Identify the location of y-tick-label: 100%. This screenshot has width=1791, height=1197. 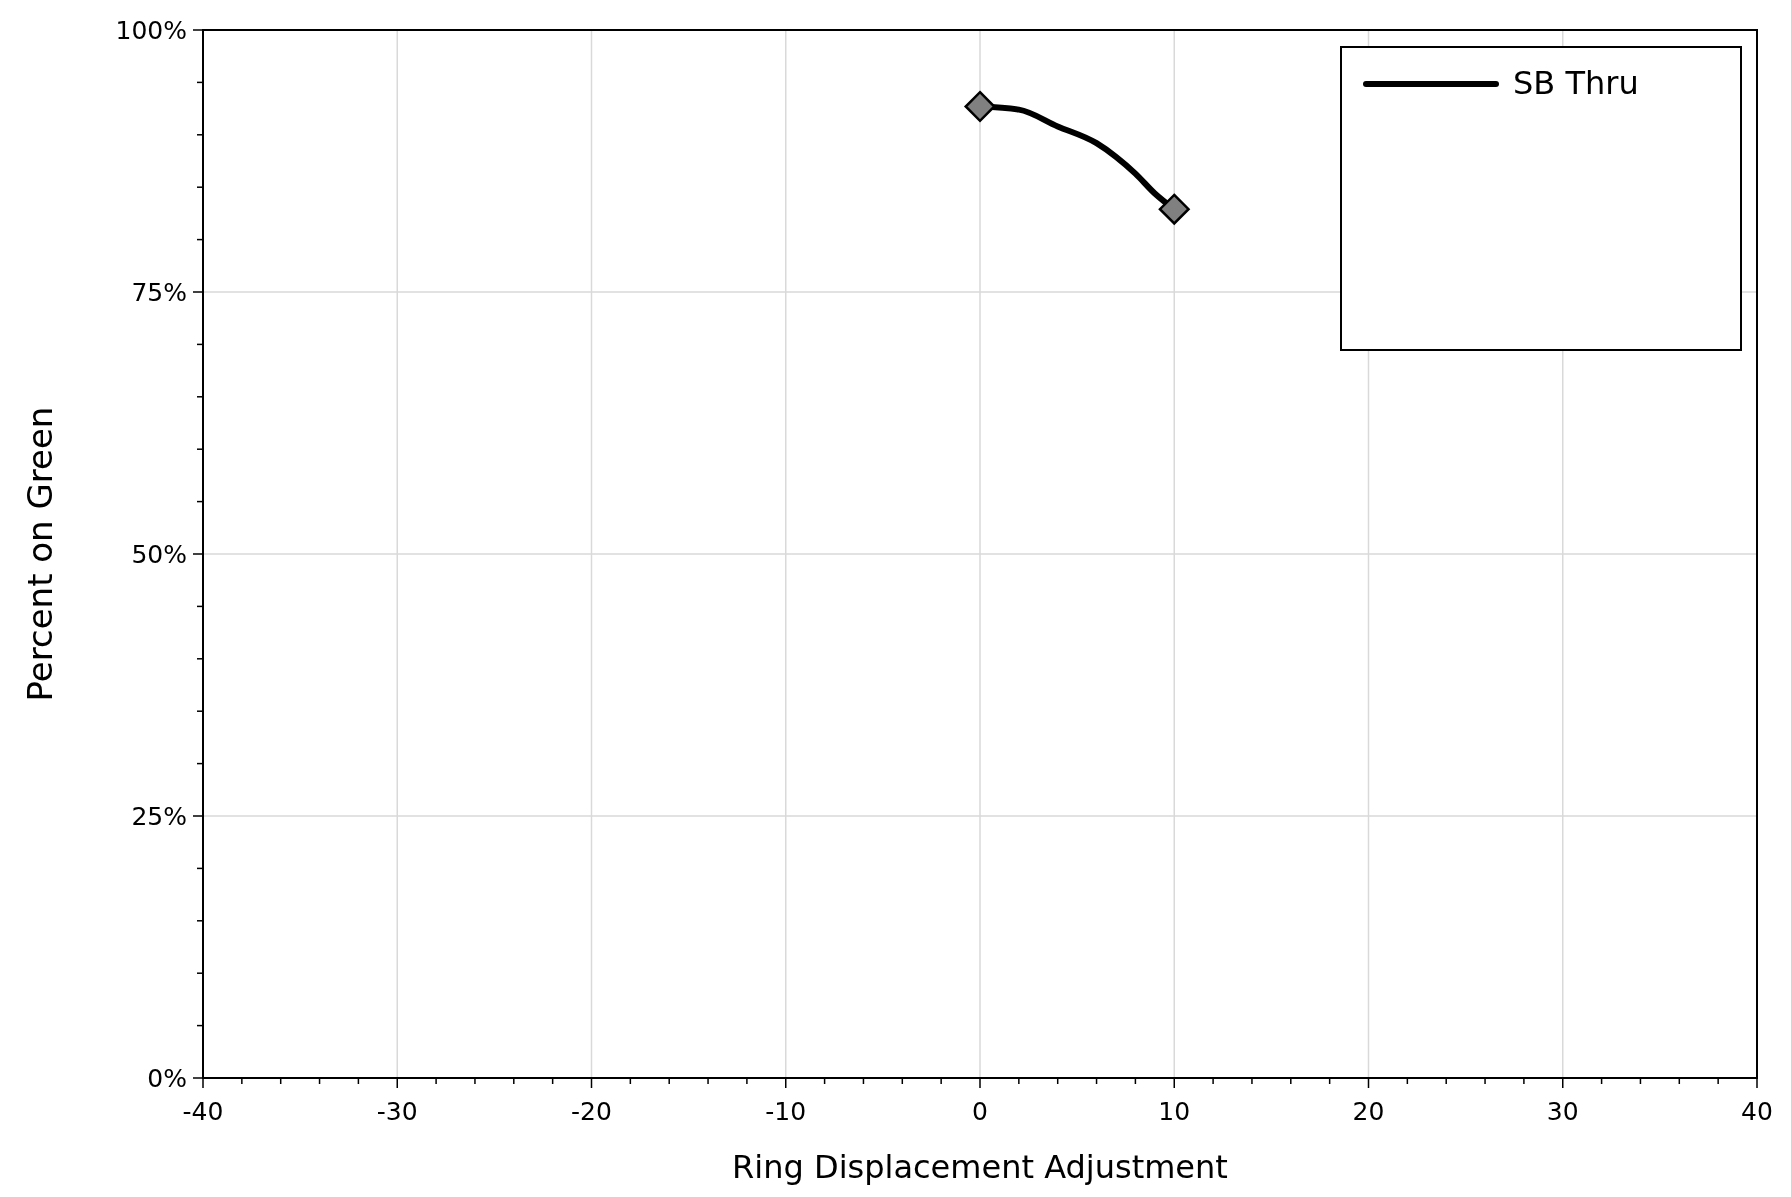
(151, 30).